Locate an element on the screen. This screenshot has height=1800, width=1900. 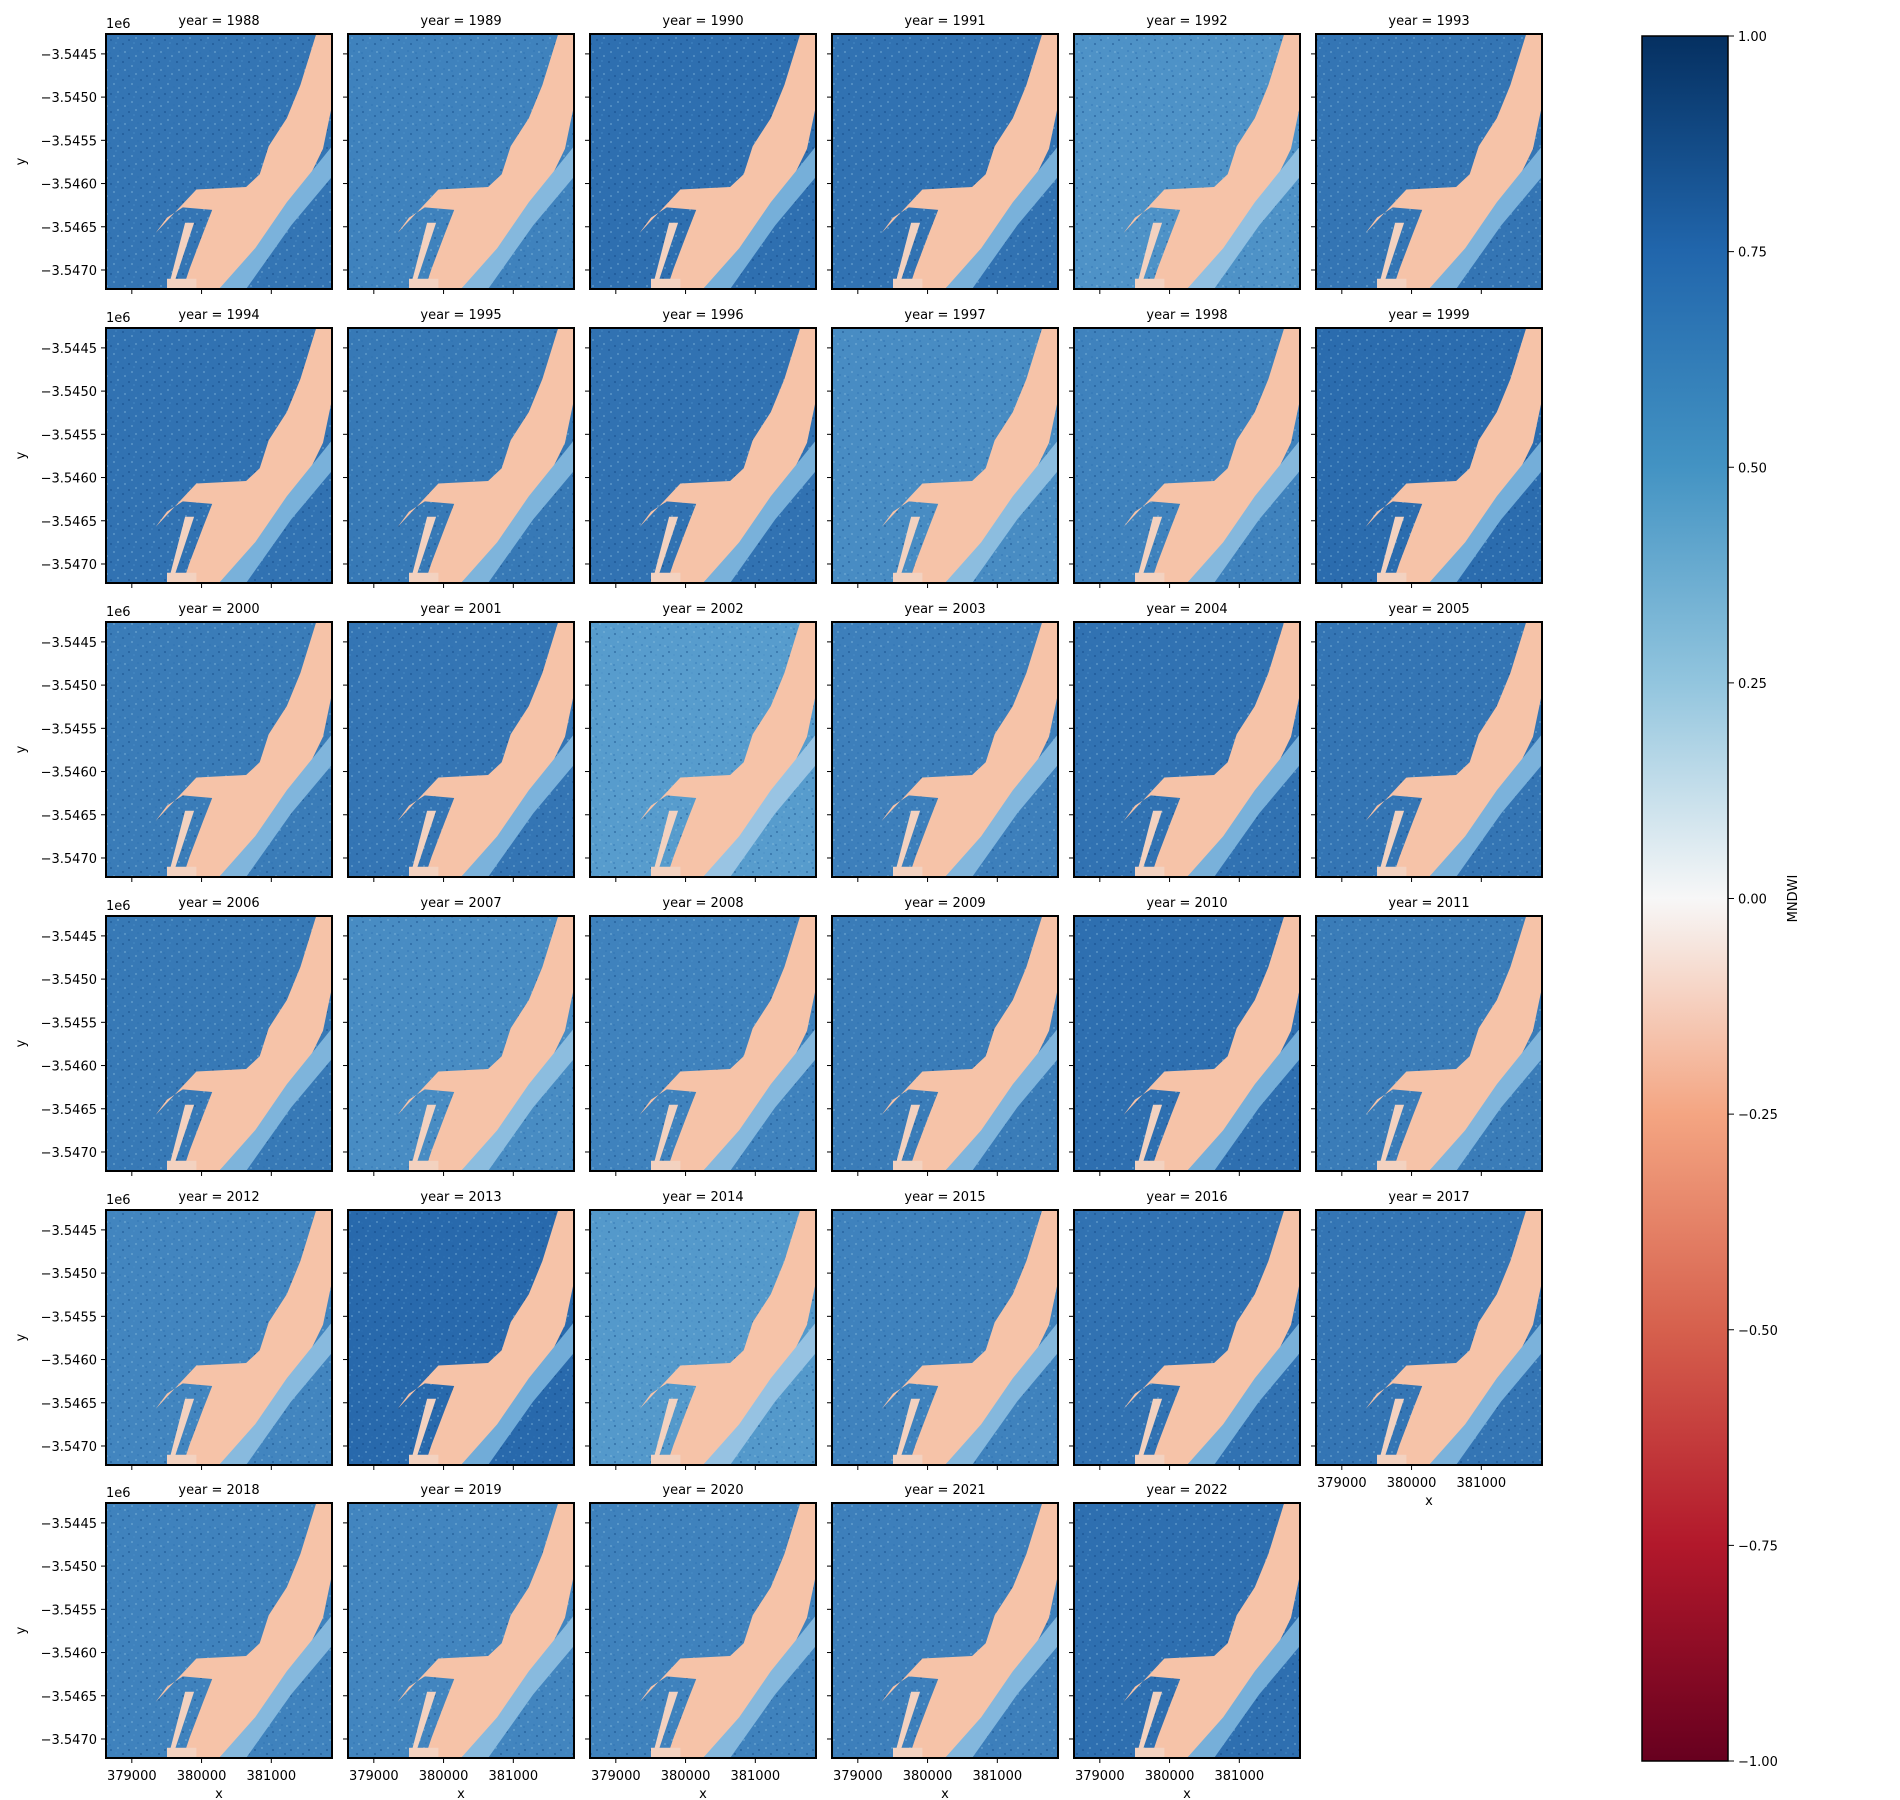
x-tick-label: 379000 is located at coordinates (132, 1776).